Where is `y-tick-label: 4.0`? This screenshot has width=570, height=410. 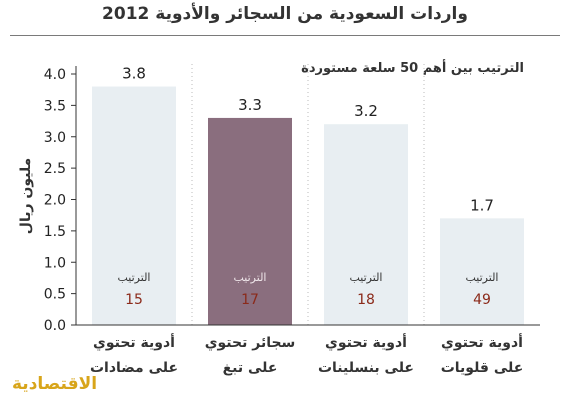 y-tick-label: 4.0 is located at coordinates (55, 75).